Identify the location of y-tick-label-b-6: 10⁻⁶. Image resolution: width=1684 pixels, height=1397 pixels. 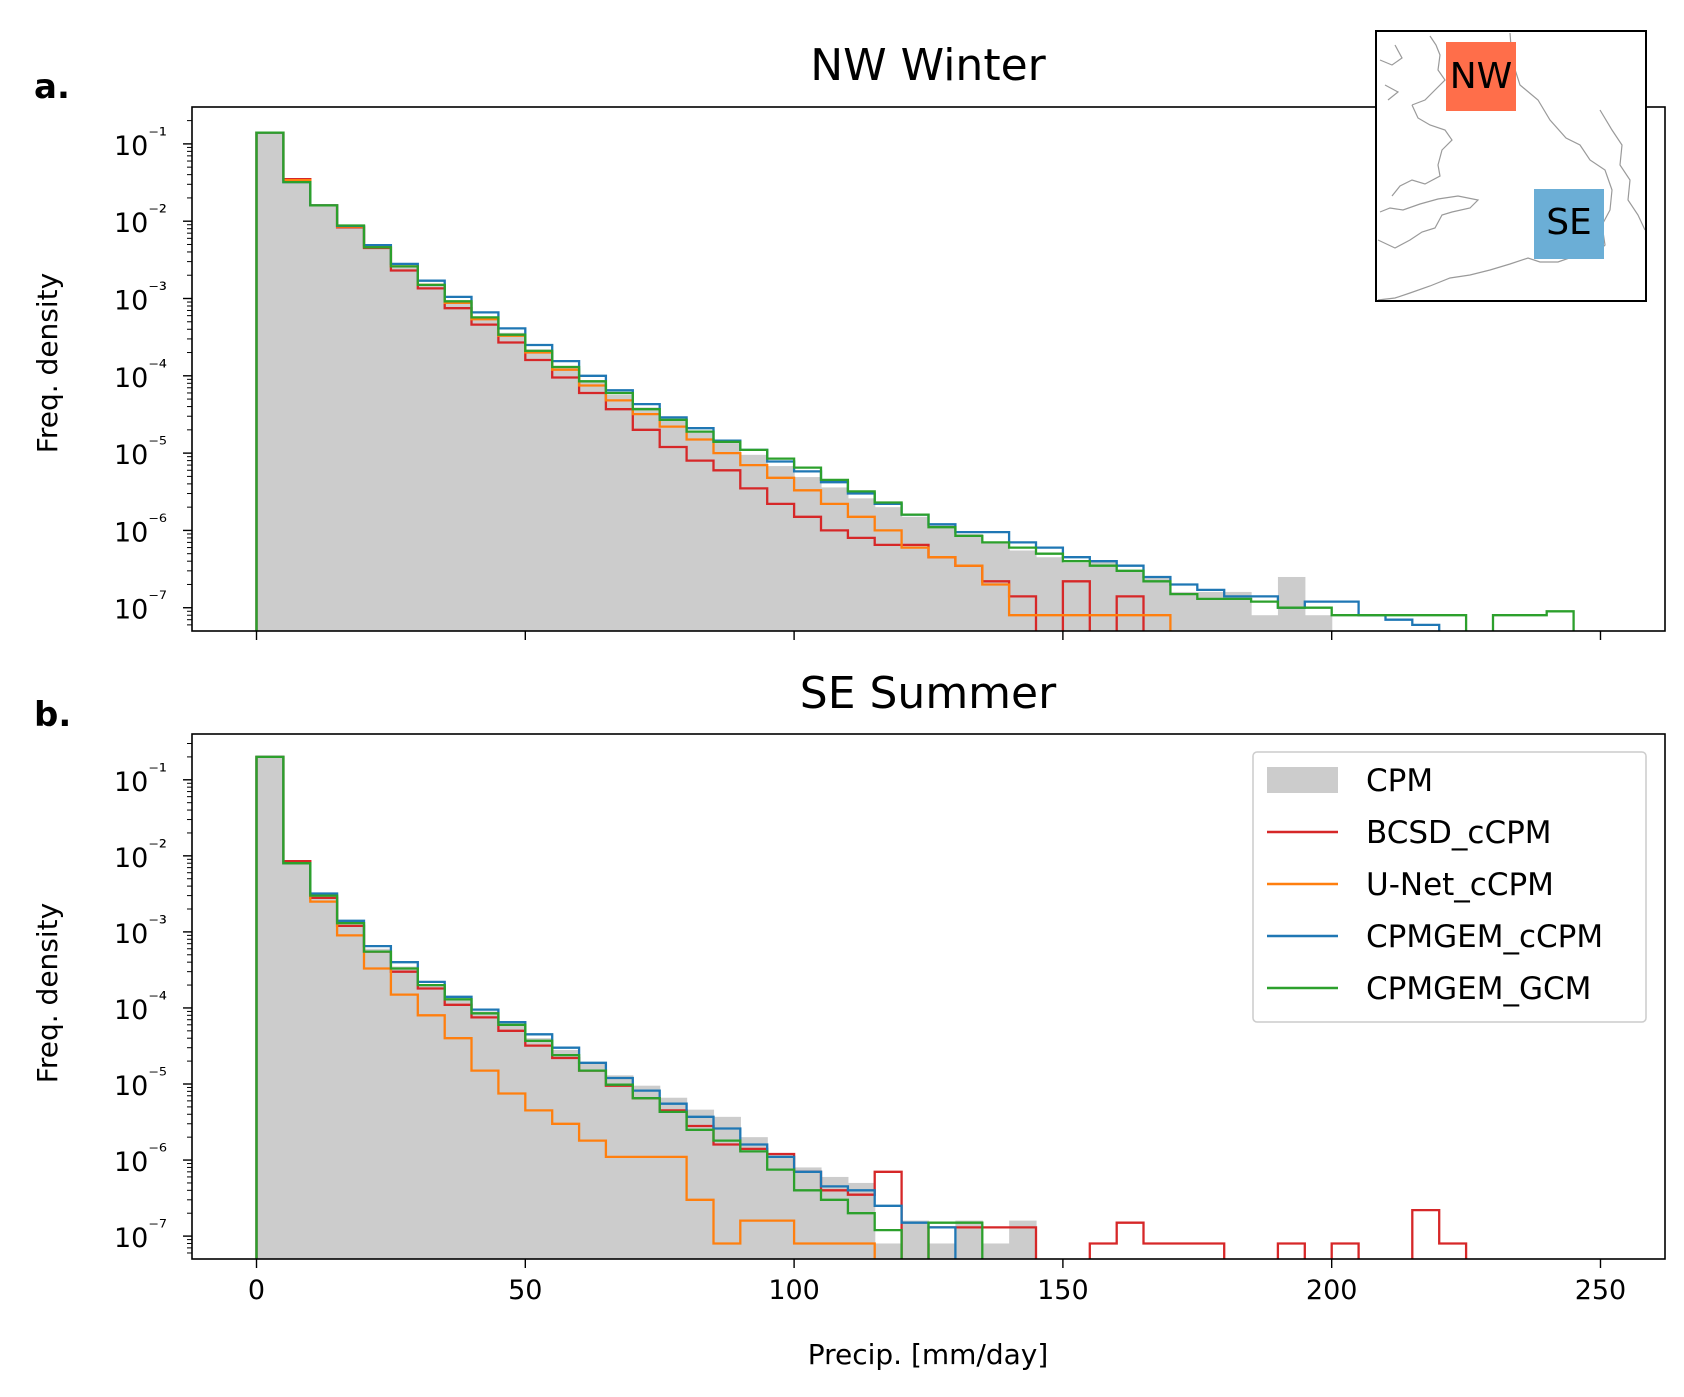
(140, 1158).